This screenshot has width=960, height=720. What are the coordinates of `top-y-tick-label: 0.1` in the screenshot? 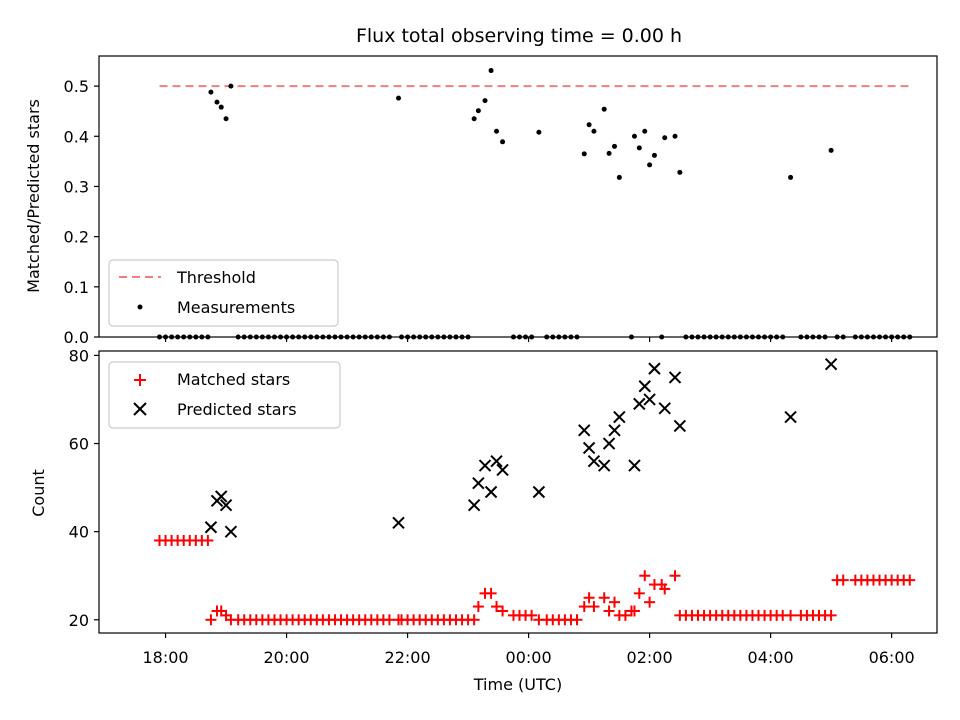 It's located at (76, 287).